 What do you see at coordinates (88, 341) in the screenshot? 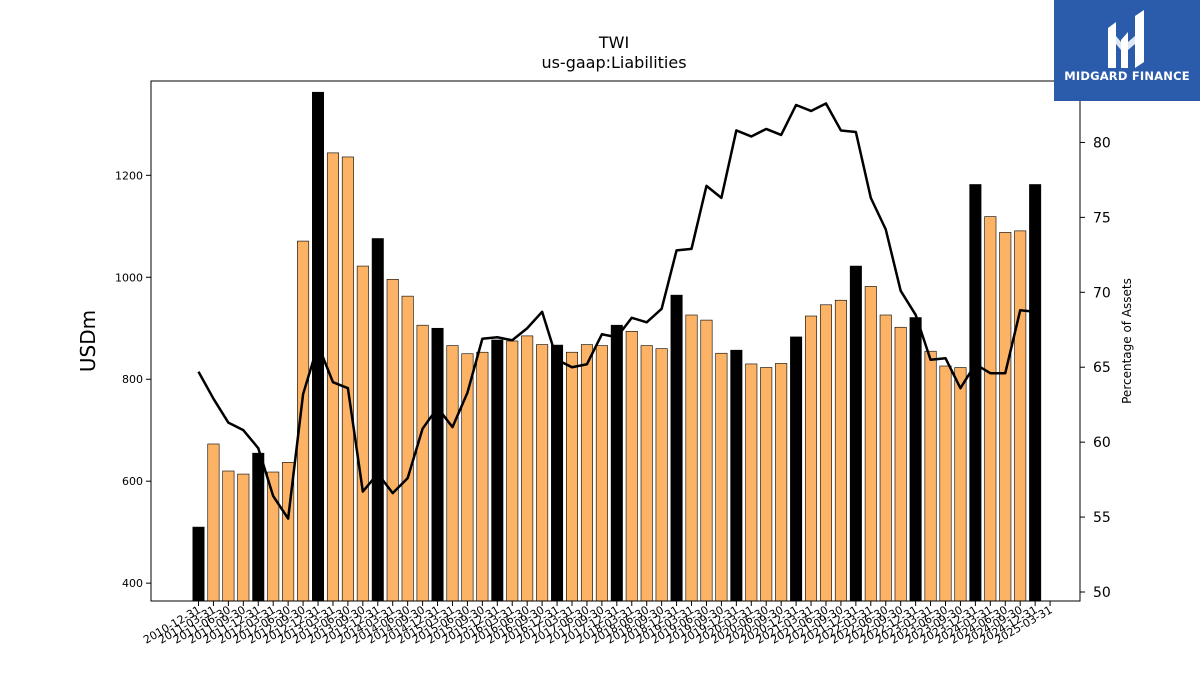
I see `y-axis-label: USDm` at bounding box center [88, 341].